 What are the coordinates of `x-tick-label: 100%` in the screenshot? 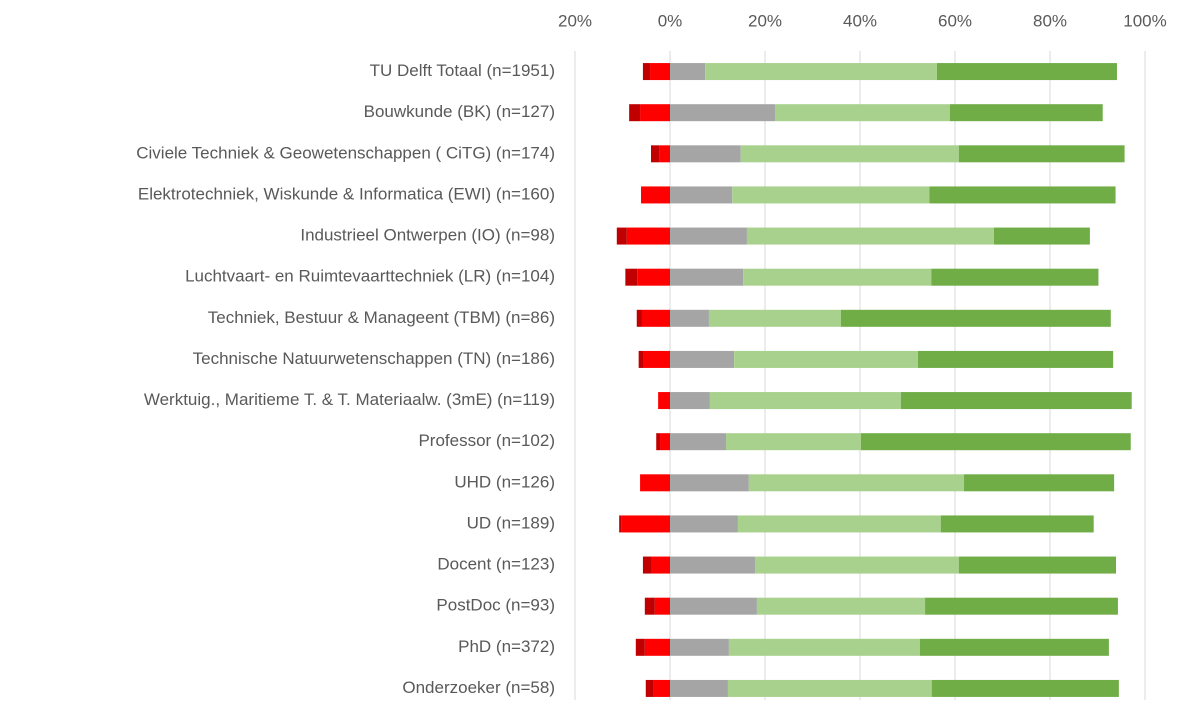 It's located at (1144, 20).